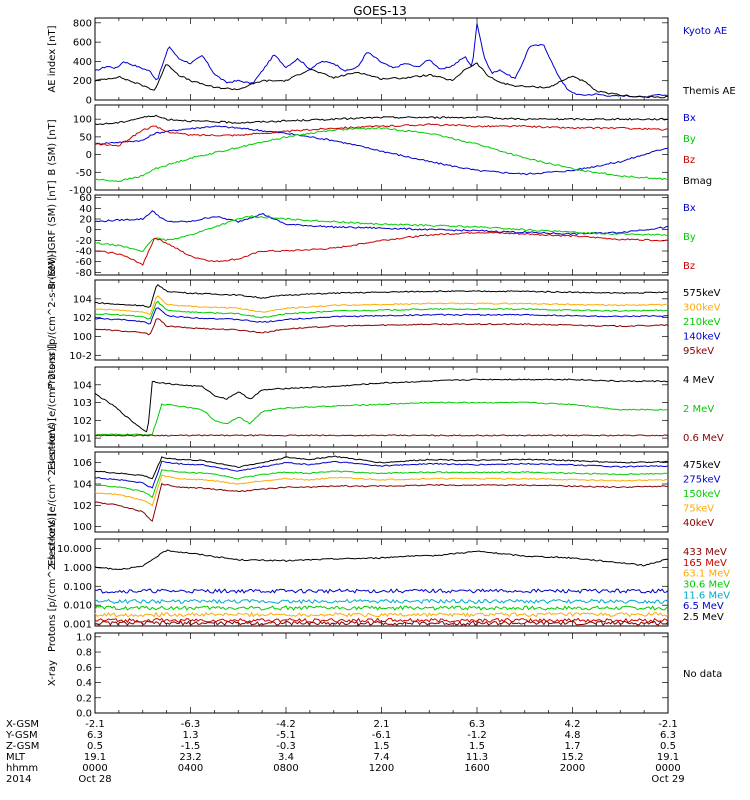 This screenshot has width=750, height=800. Describe the element at coordinates (573, 746) in the screenshot. I see `footer-value: 1.7` at that location.